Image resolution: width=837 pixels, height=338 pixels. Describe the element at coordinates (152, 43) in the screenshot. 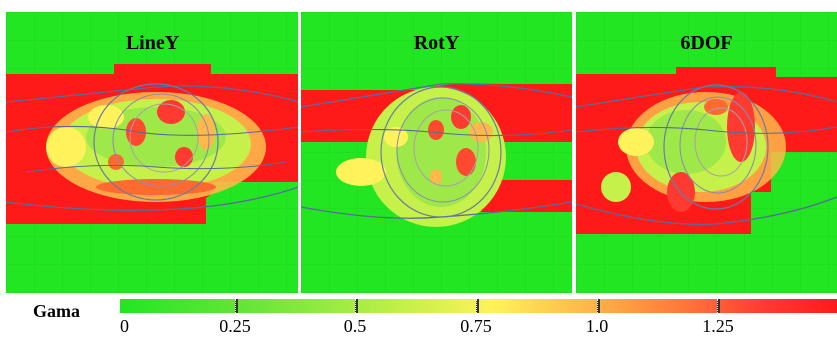

I see `panel-title-liney: LineY` at that location.